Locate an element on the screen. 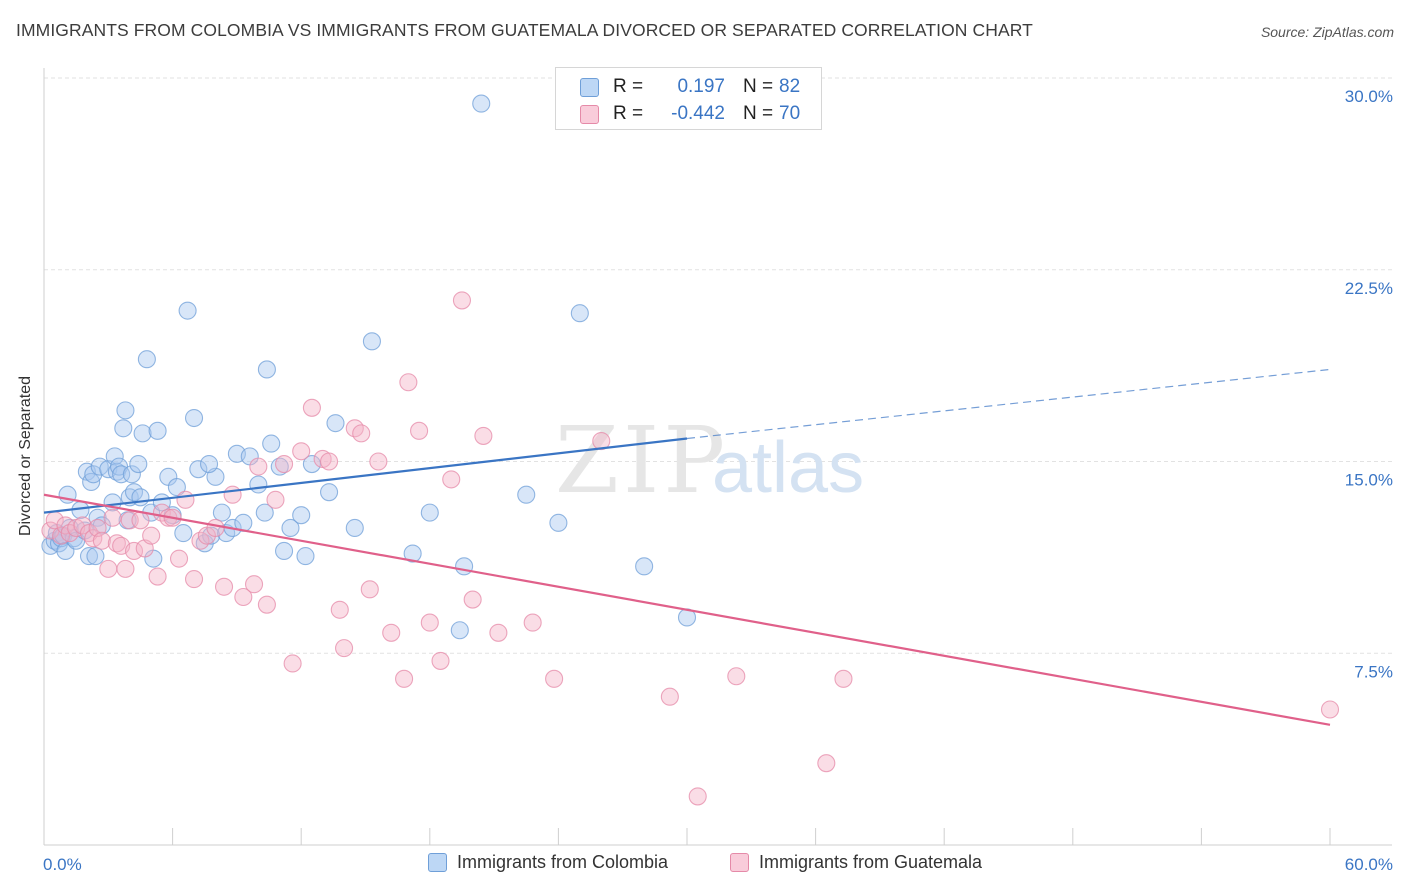 The width and height of the screenshot is (1406, 892). legend-row-colombia: R = 0.197 N = 82 is located at coordinates (690, 87).